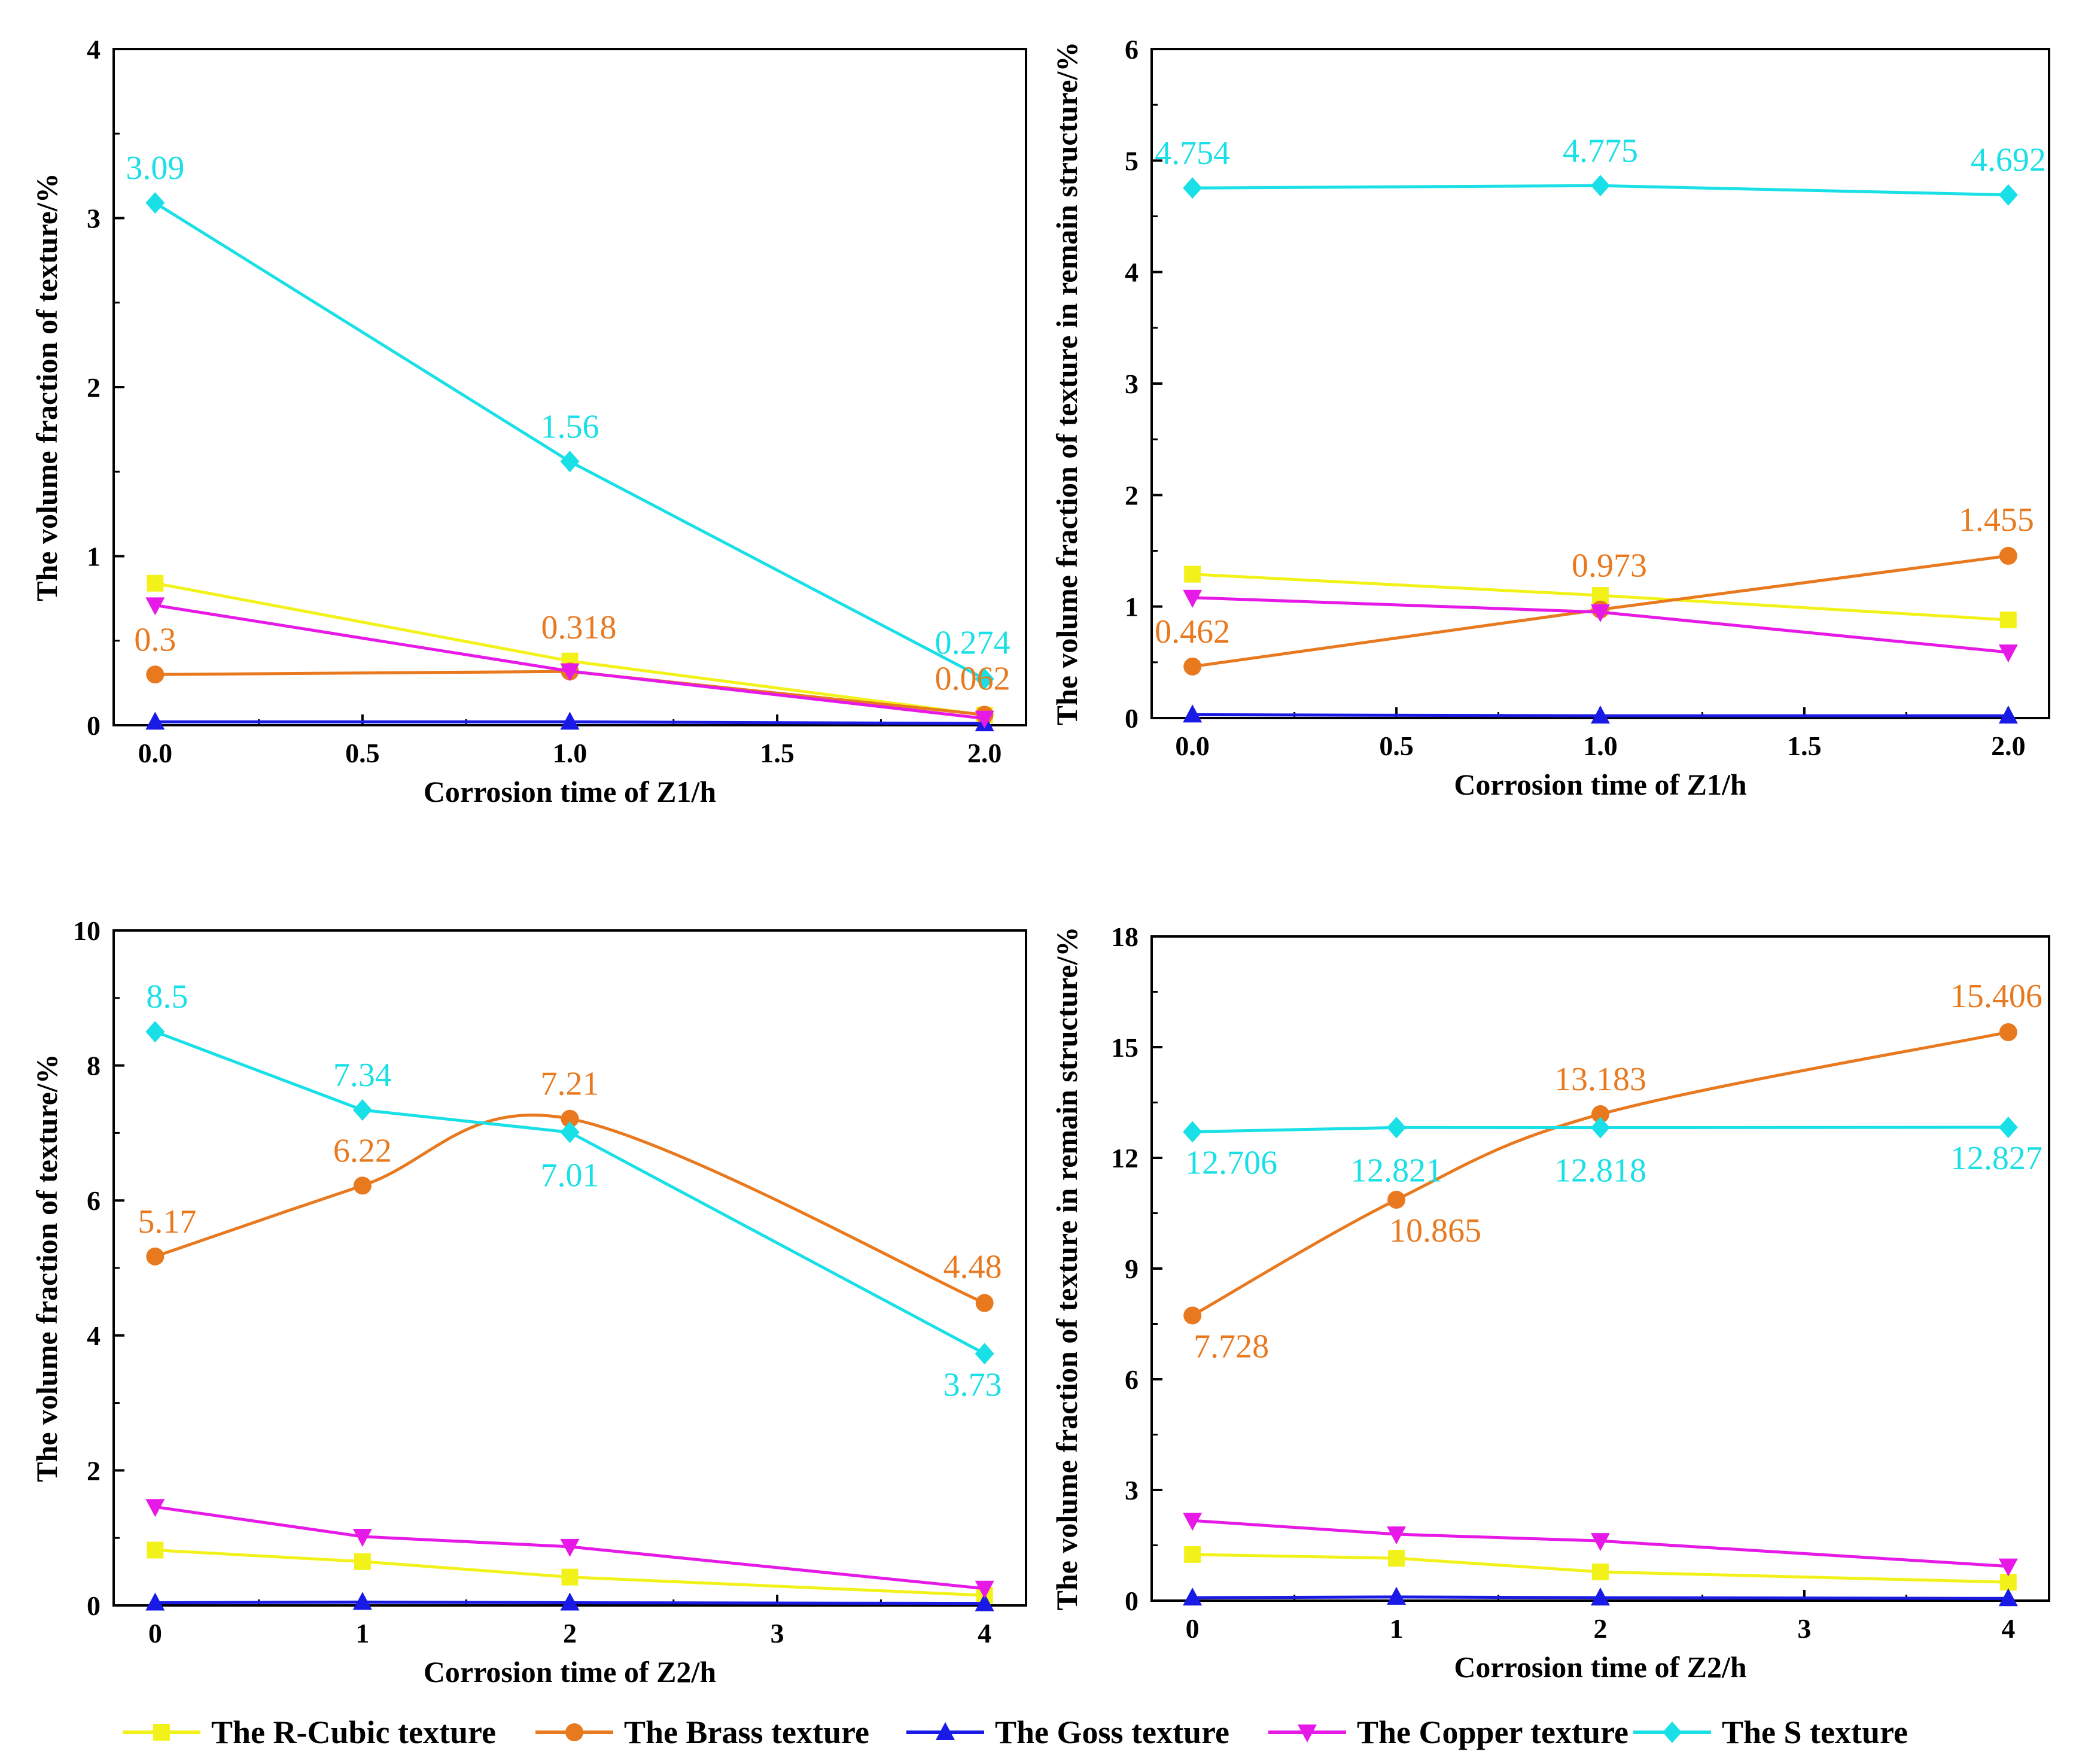 Image resolution: width=2073 pixels, height=1764 pixels. Describe the element at coordinates (1192, 153) in the screenshot. I see `data-label: 4.754` at that location.